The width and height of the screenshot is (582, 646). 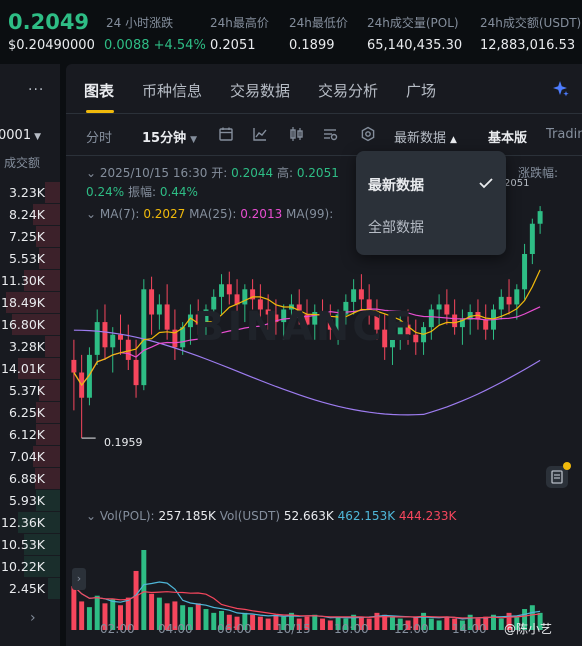 What do you see at coordinates (307, 372) in the screenshot?
I see `ma99-line` at bounding box center [307, 372].